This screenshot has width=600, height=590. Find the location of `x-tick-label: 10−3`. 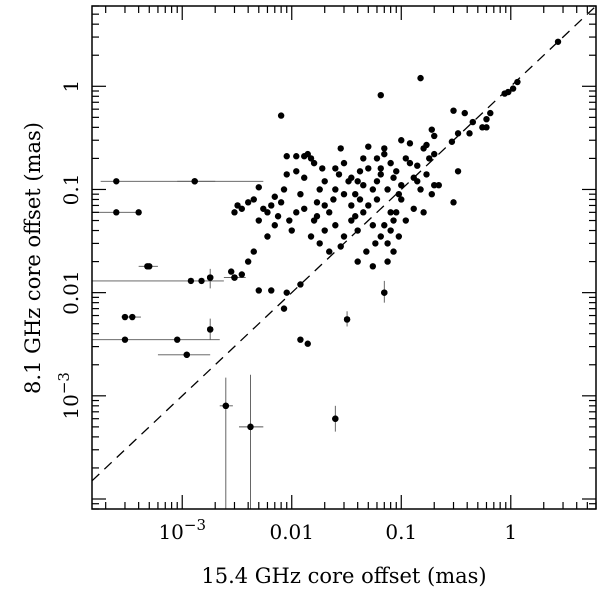

x-tick-label: 10−3 is located at coordinates (182, 530).